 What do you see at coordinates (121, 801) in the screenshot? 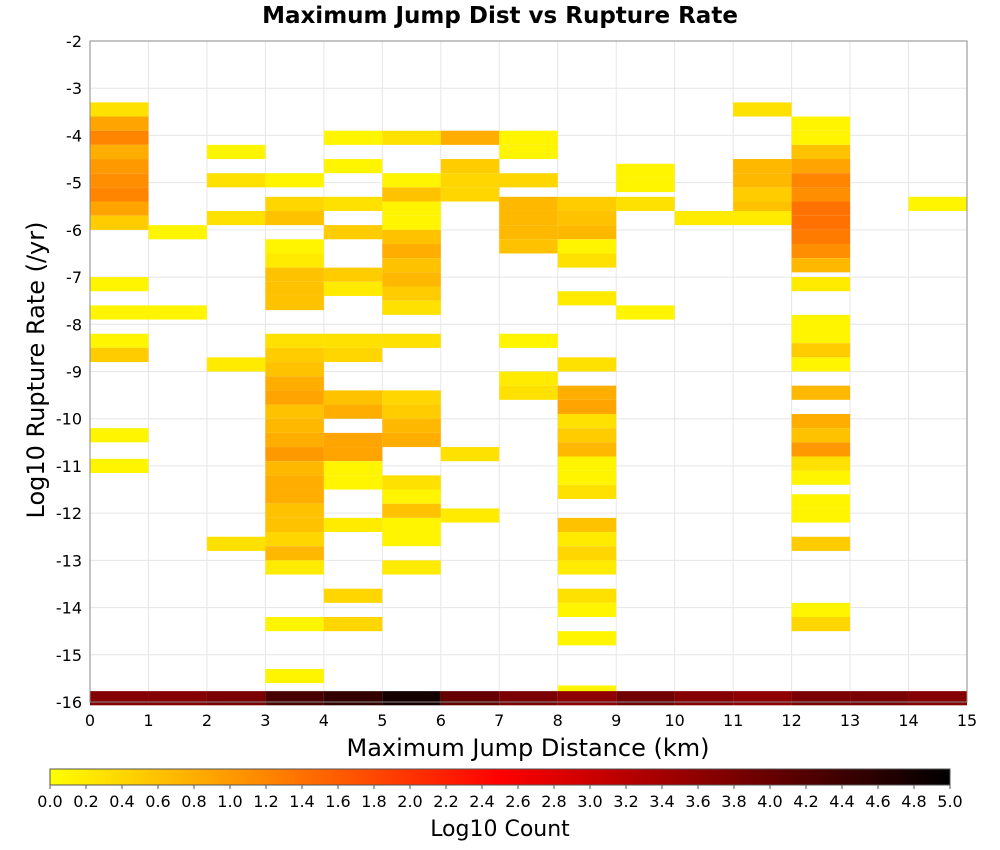
I see `colorbar-tick-label: 0.4` at bounding box center [121, 801].